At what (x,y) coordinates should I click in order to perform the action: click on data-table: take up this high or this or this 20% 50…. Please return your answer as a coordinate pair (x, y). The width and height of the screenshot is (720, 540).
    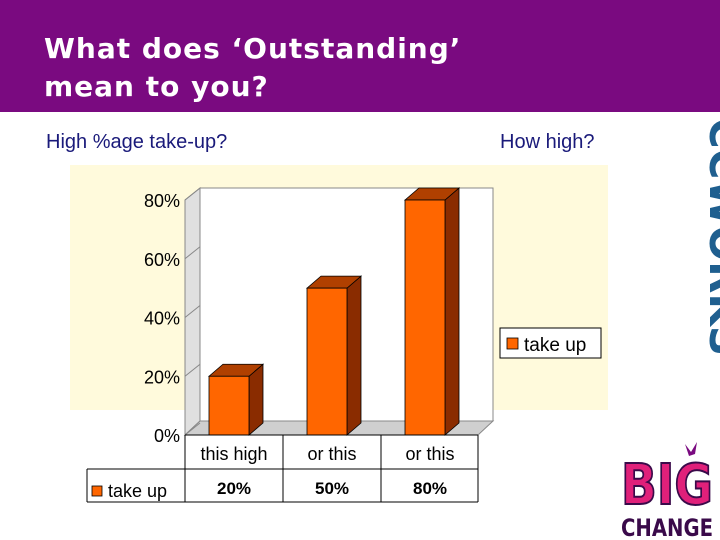
    Looking at the image, I should click on (282, 468).